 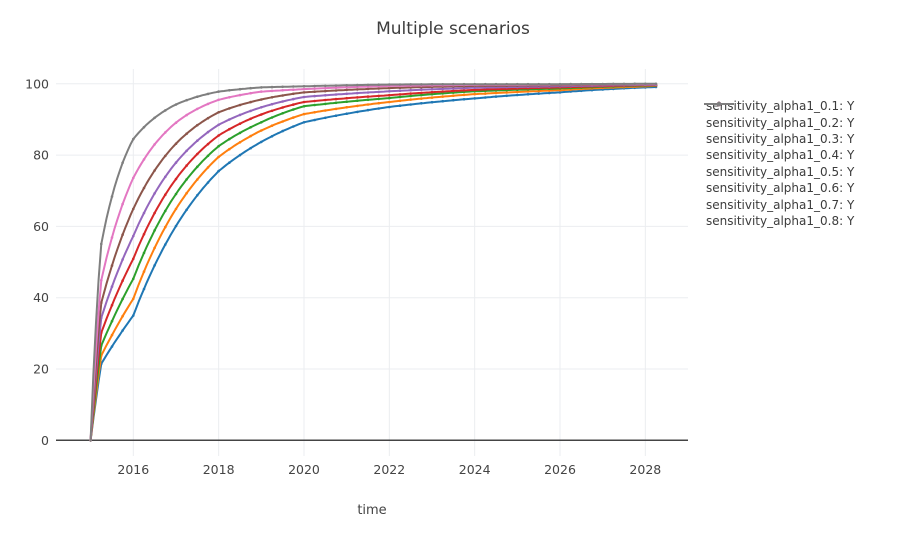 I want to click on legend-item: sensitivity_alpha1_0.2: Y, so click(x=778, y=115).